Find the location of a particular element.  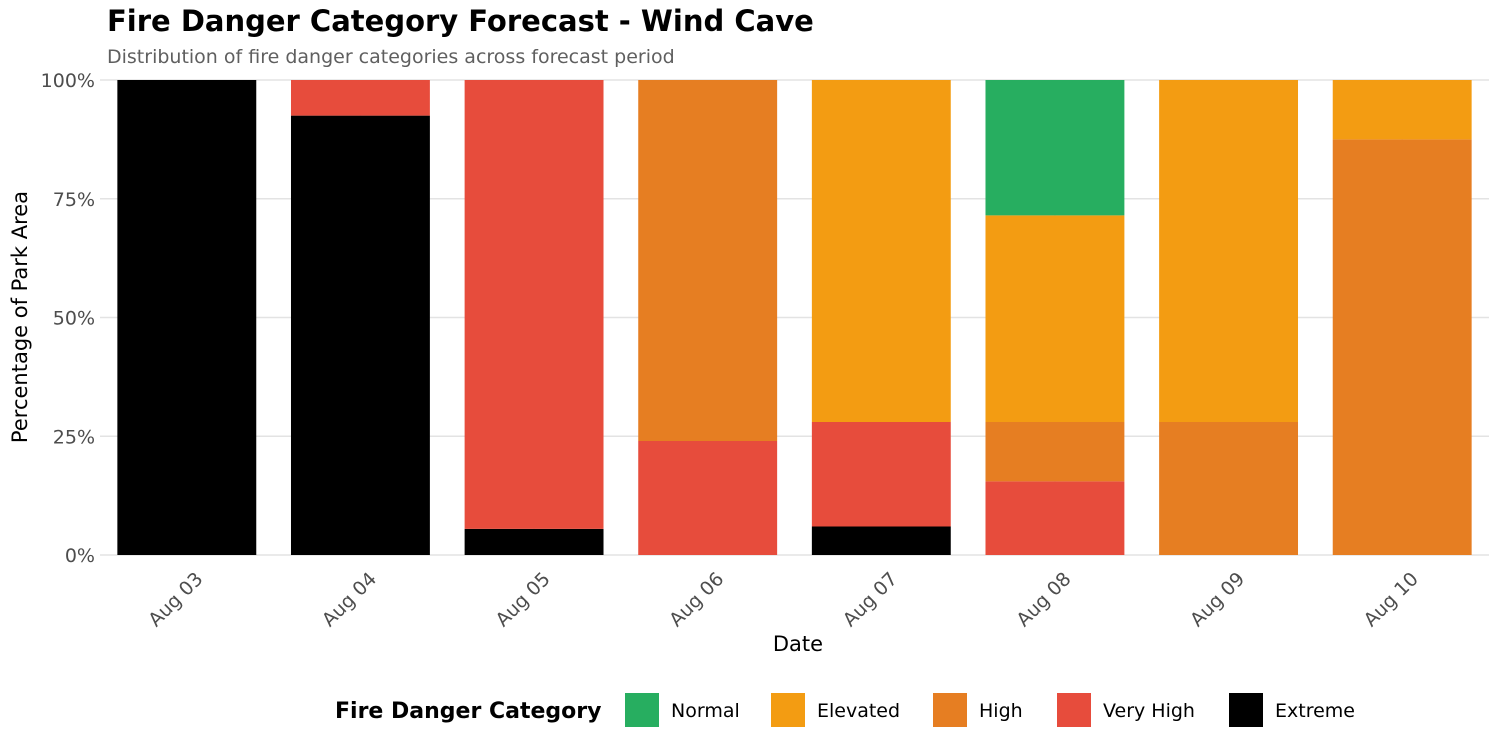

x-tick-label: Aug 08 is located at coordinates (1043, 599).